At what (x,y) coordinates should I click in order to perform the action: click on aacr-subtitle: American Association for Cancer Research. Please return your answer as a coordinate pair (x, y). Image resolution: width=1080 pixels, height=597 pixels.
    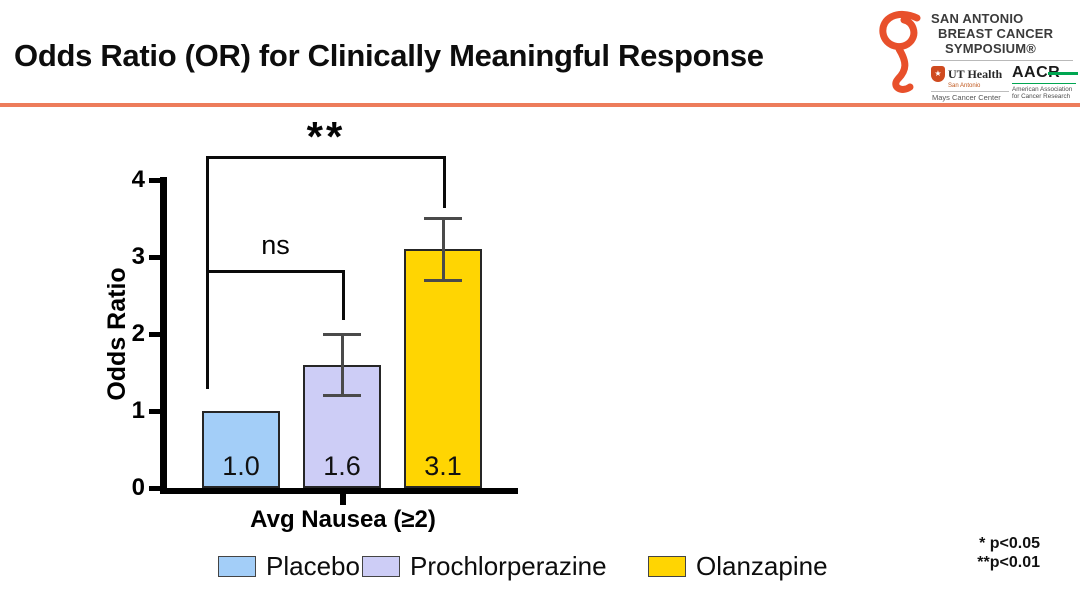
    Looking at the image, I should click on (1044, 92).